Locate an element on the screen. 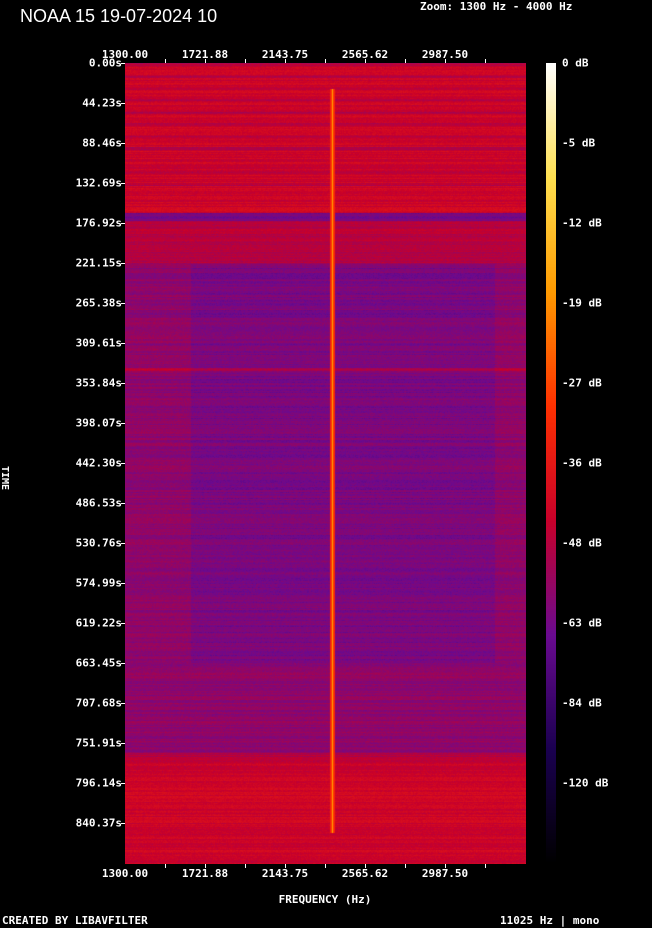 This screenshot has width=652, height=928. x-axis-label: FREQUENCY (Hz) is located at coordinates (325, 899).